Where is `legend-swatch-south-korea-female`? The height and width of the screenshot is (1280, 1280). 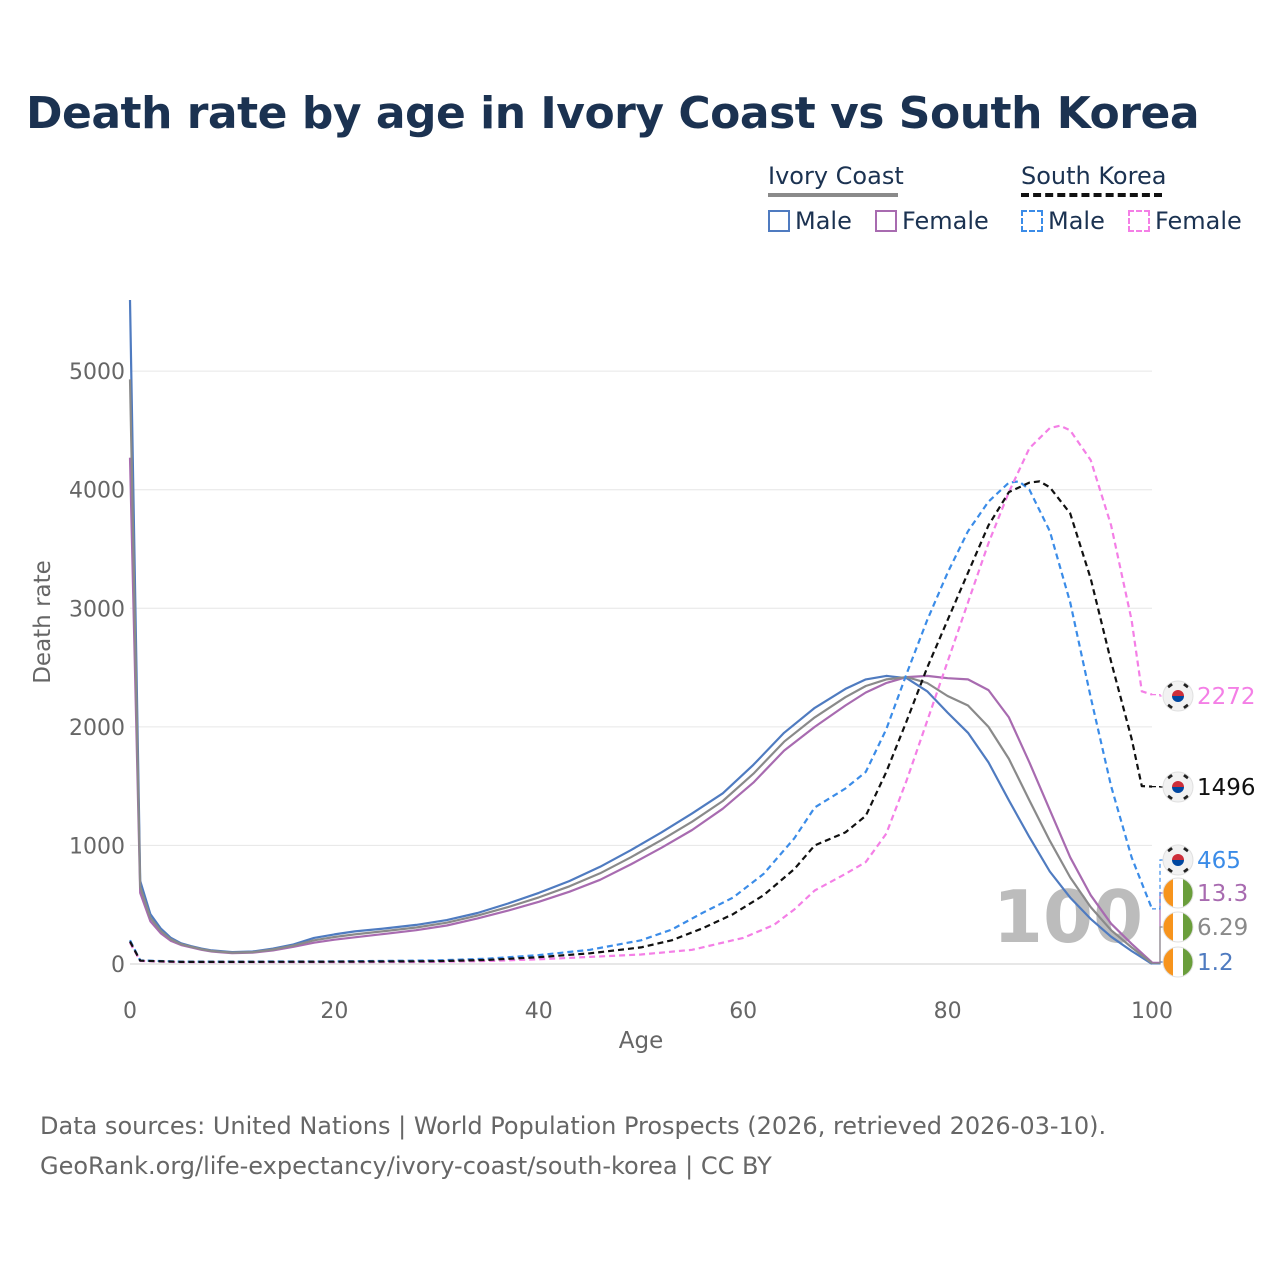
legend-swatch-south-korea-female is located at coordinates (1139, 221).